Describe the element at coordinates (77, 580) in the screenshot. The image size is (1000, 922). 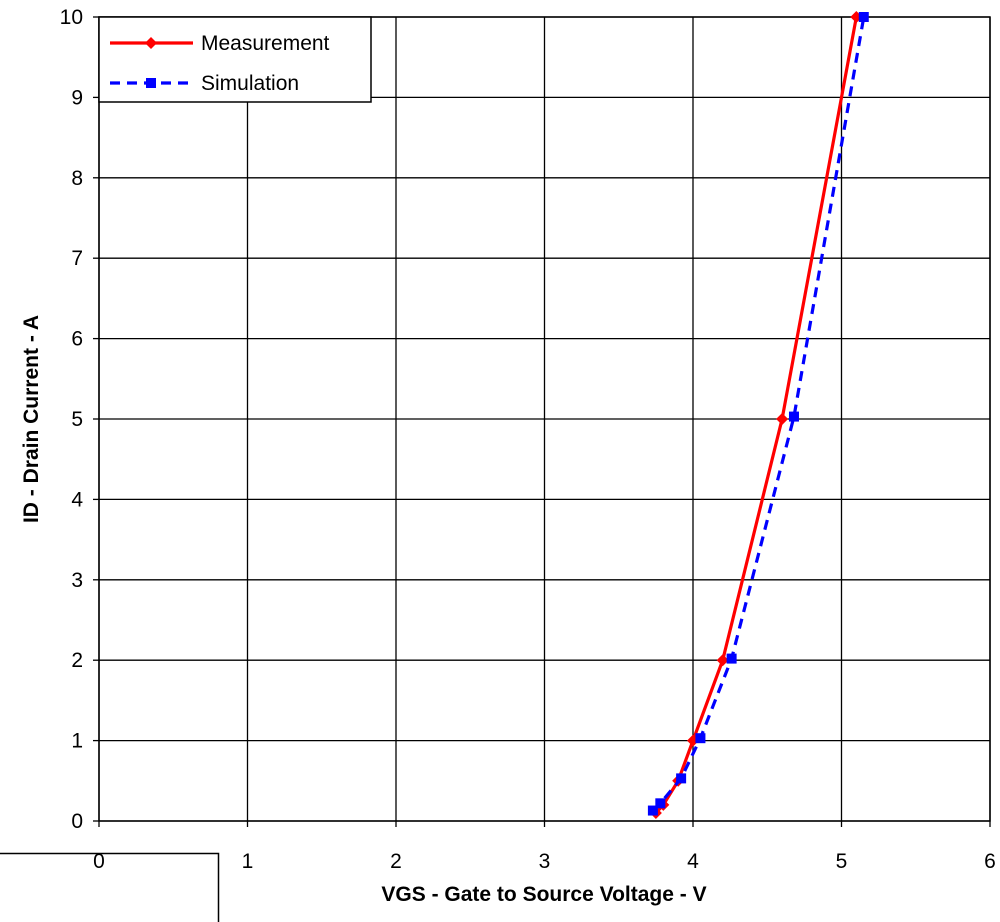
I see `y-tick-label: 3` at that location.